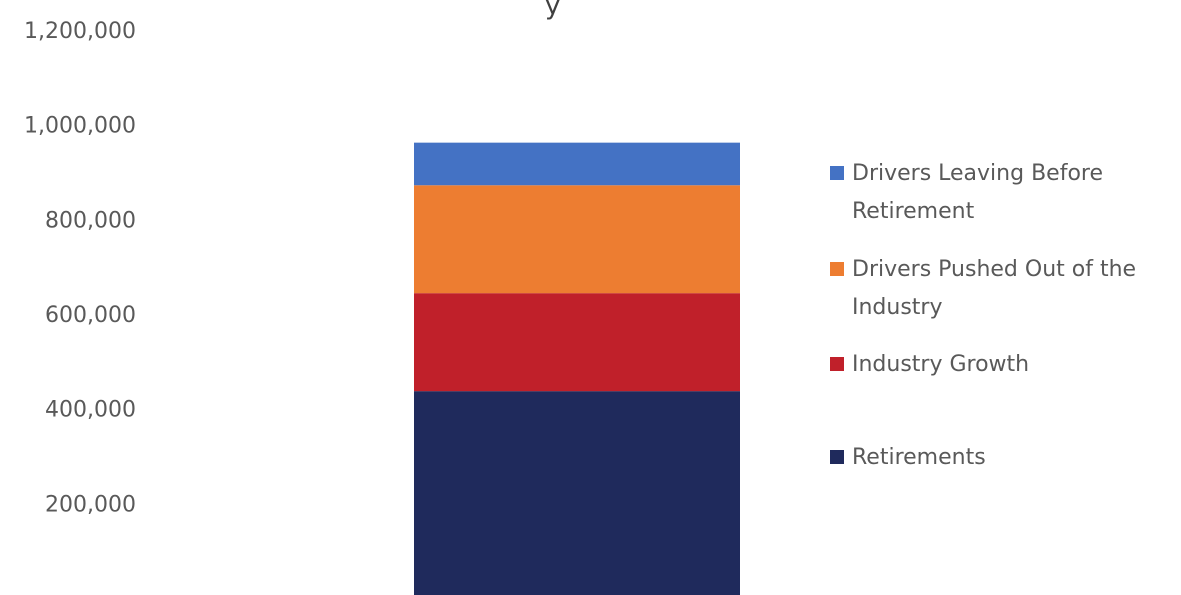 Image resolution: width=1181 pixels, height=595 pixels. I want to click on y-tick-label: 600,000, so click(90, 315).